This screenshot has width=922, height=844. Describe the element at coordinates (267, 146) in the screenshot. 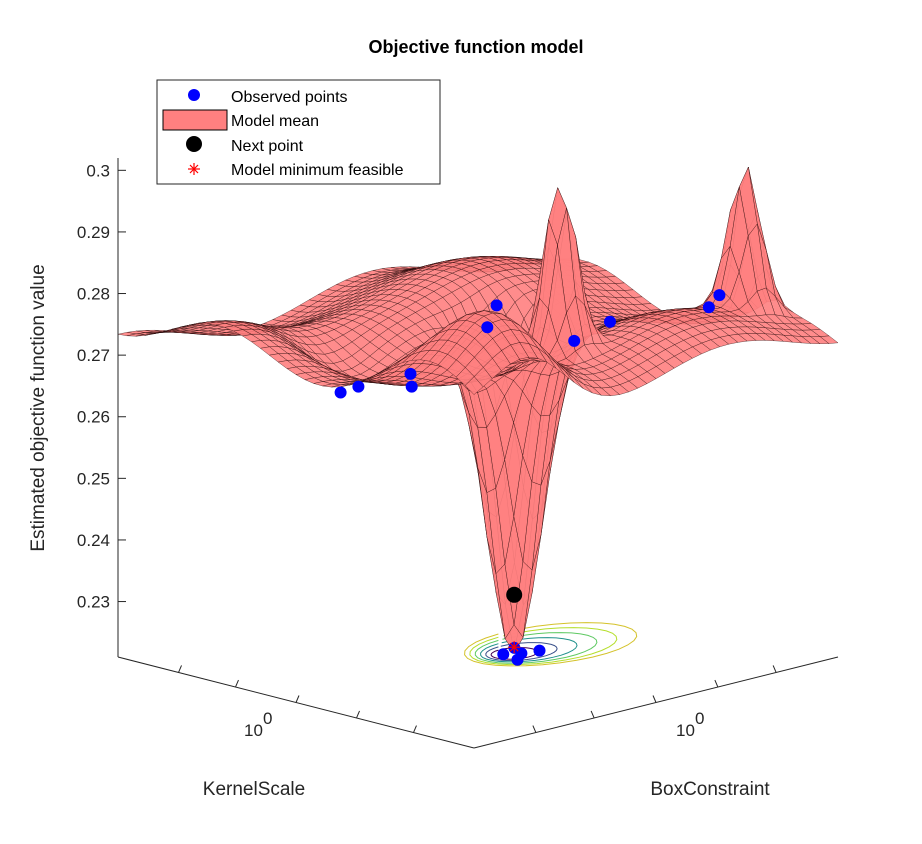

I see `legend-label-next-point: Next point` at that location.